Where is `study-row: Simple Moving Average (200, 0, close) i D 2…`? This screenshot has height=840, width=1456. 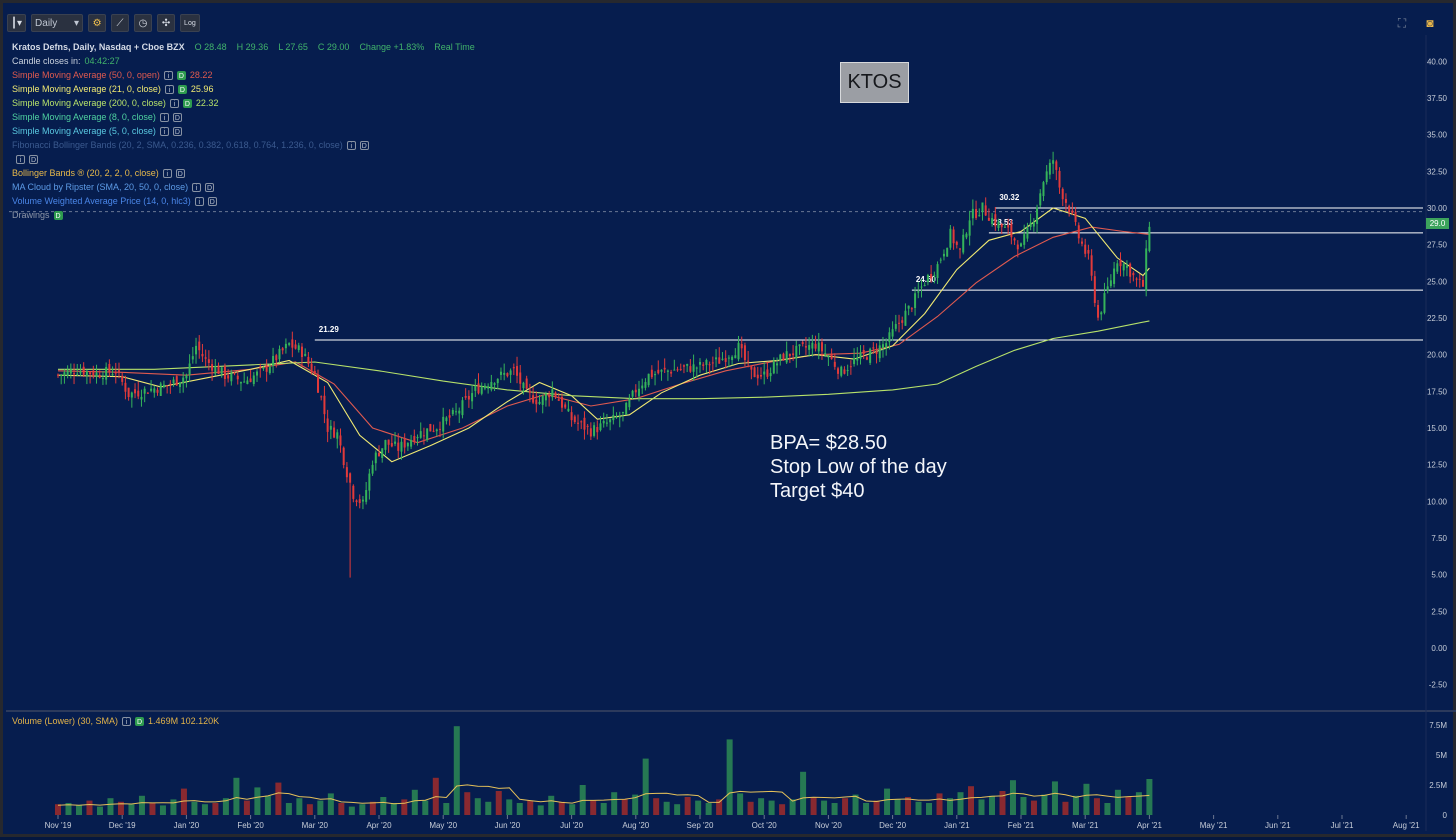 study-row: Simple Moving Average (200, 0, close) i D 2… is located at coordinates (243, 103).